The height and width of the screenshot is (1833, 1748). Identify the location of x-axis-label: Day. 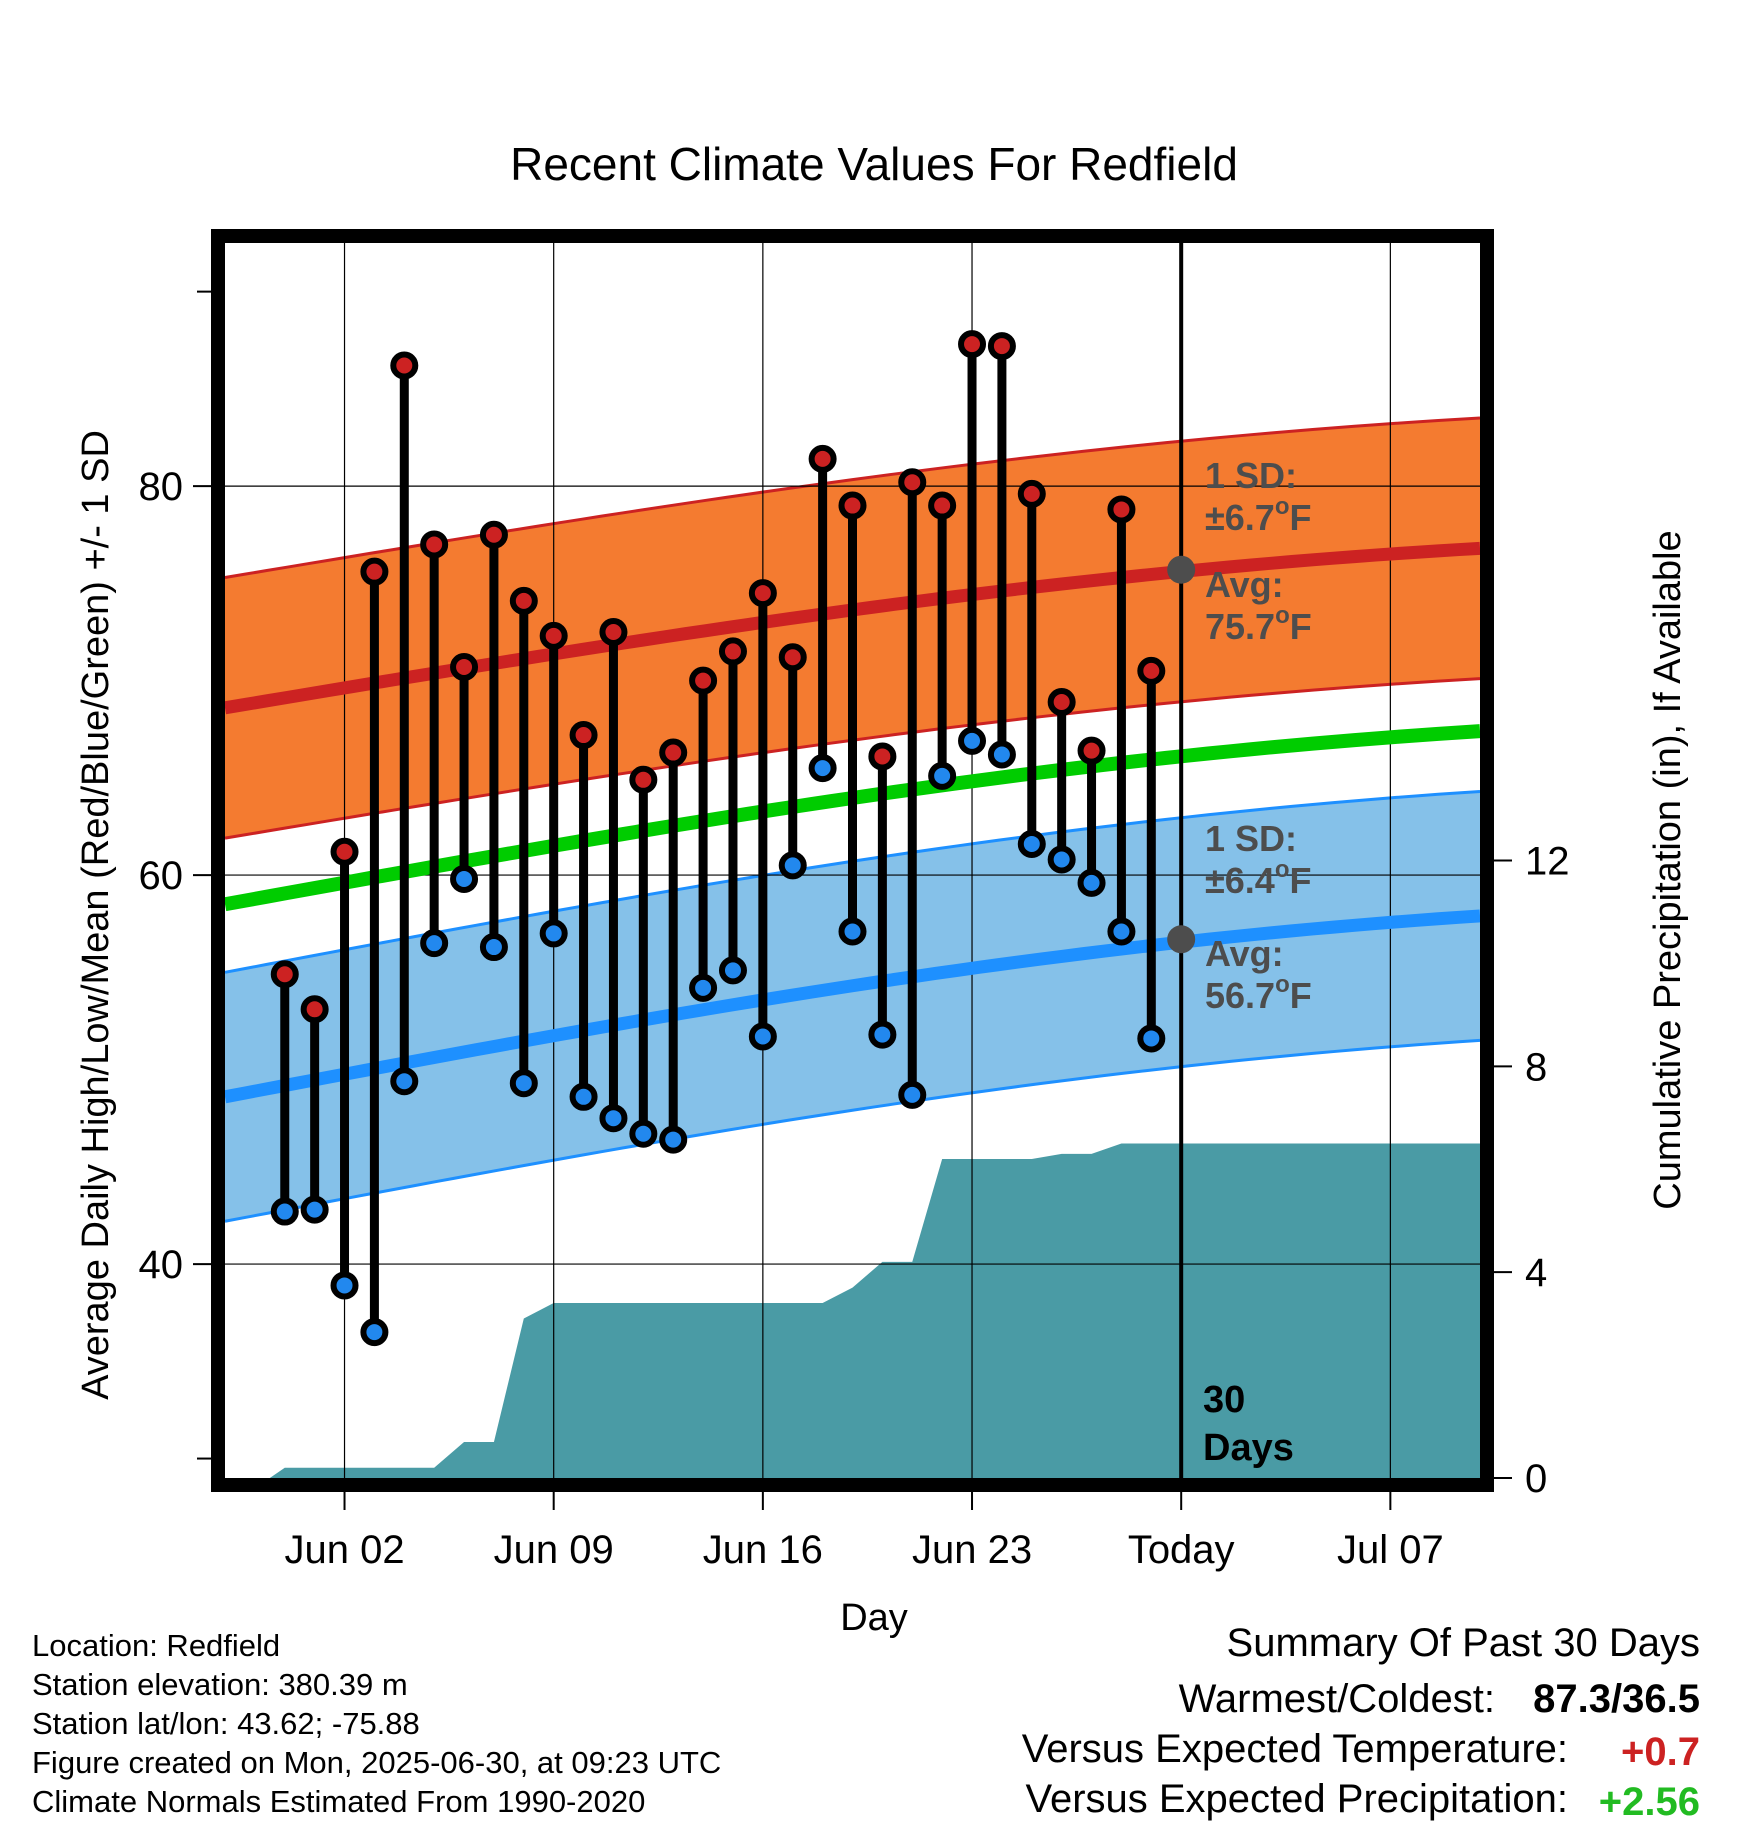
(874, 1618).